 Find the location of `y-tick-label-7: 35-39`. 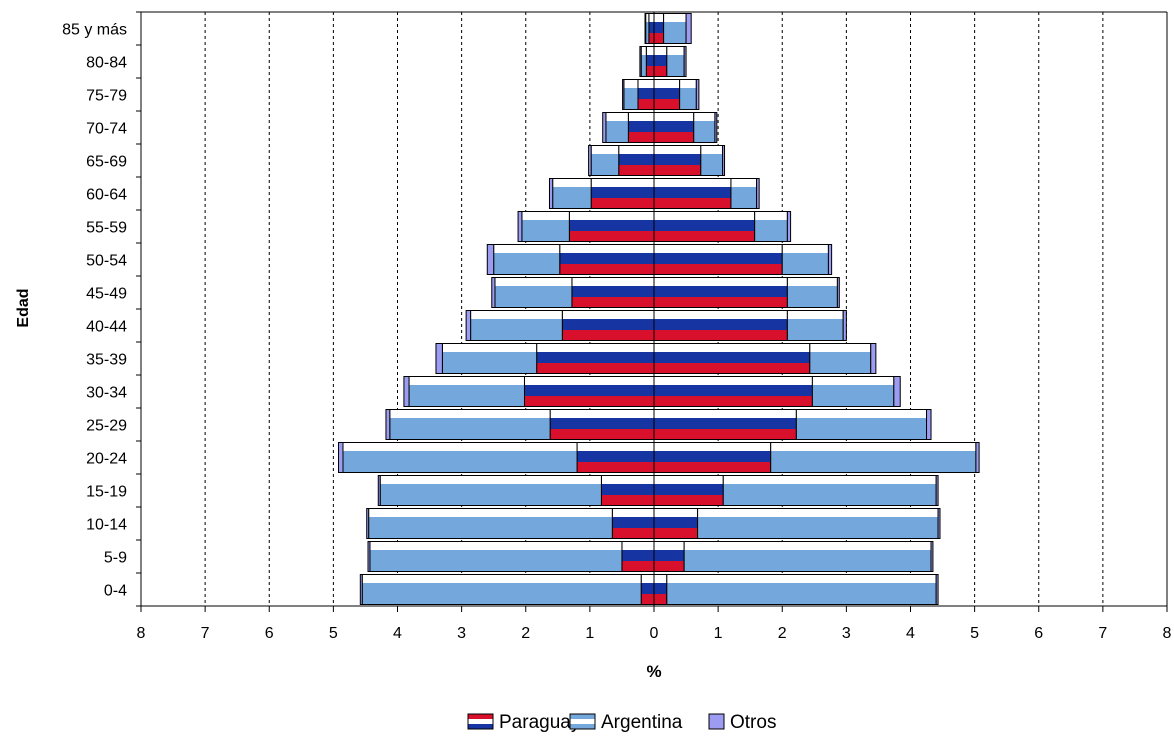

y-tick-label-7: 35-39 is located at coordinates (106, 360).